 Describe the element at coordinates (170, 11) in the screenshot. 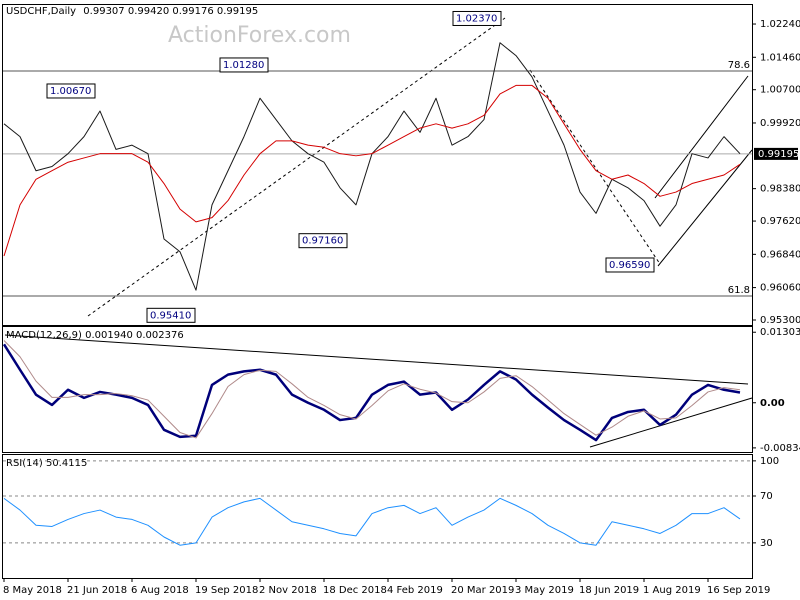

I see `ohlc-values: 0.99307 0.99420 0.99176 0.99195` at that location.